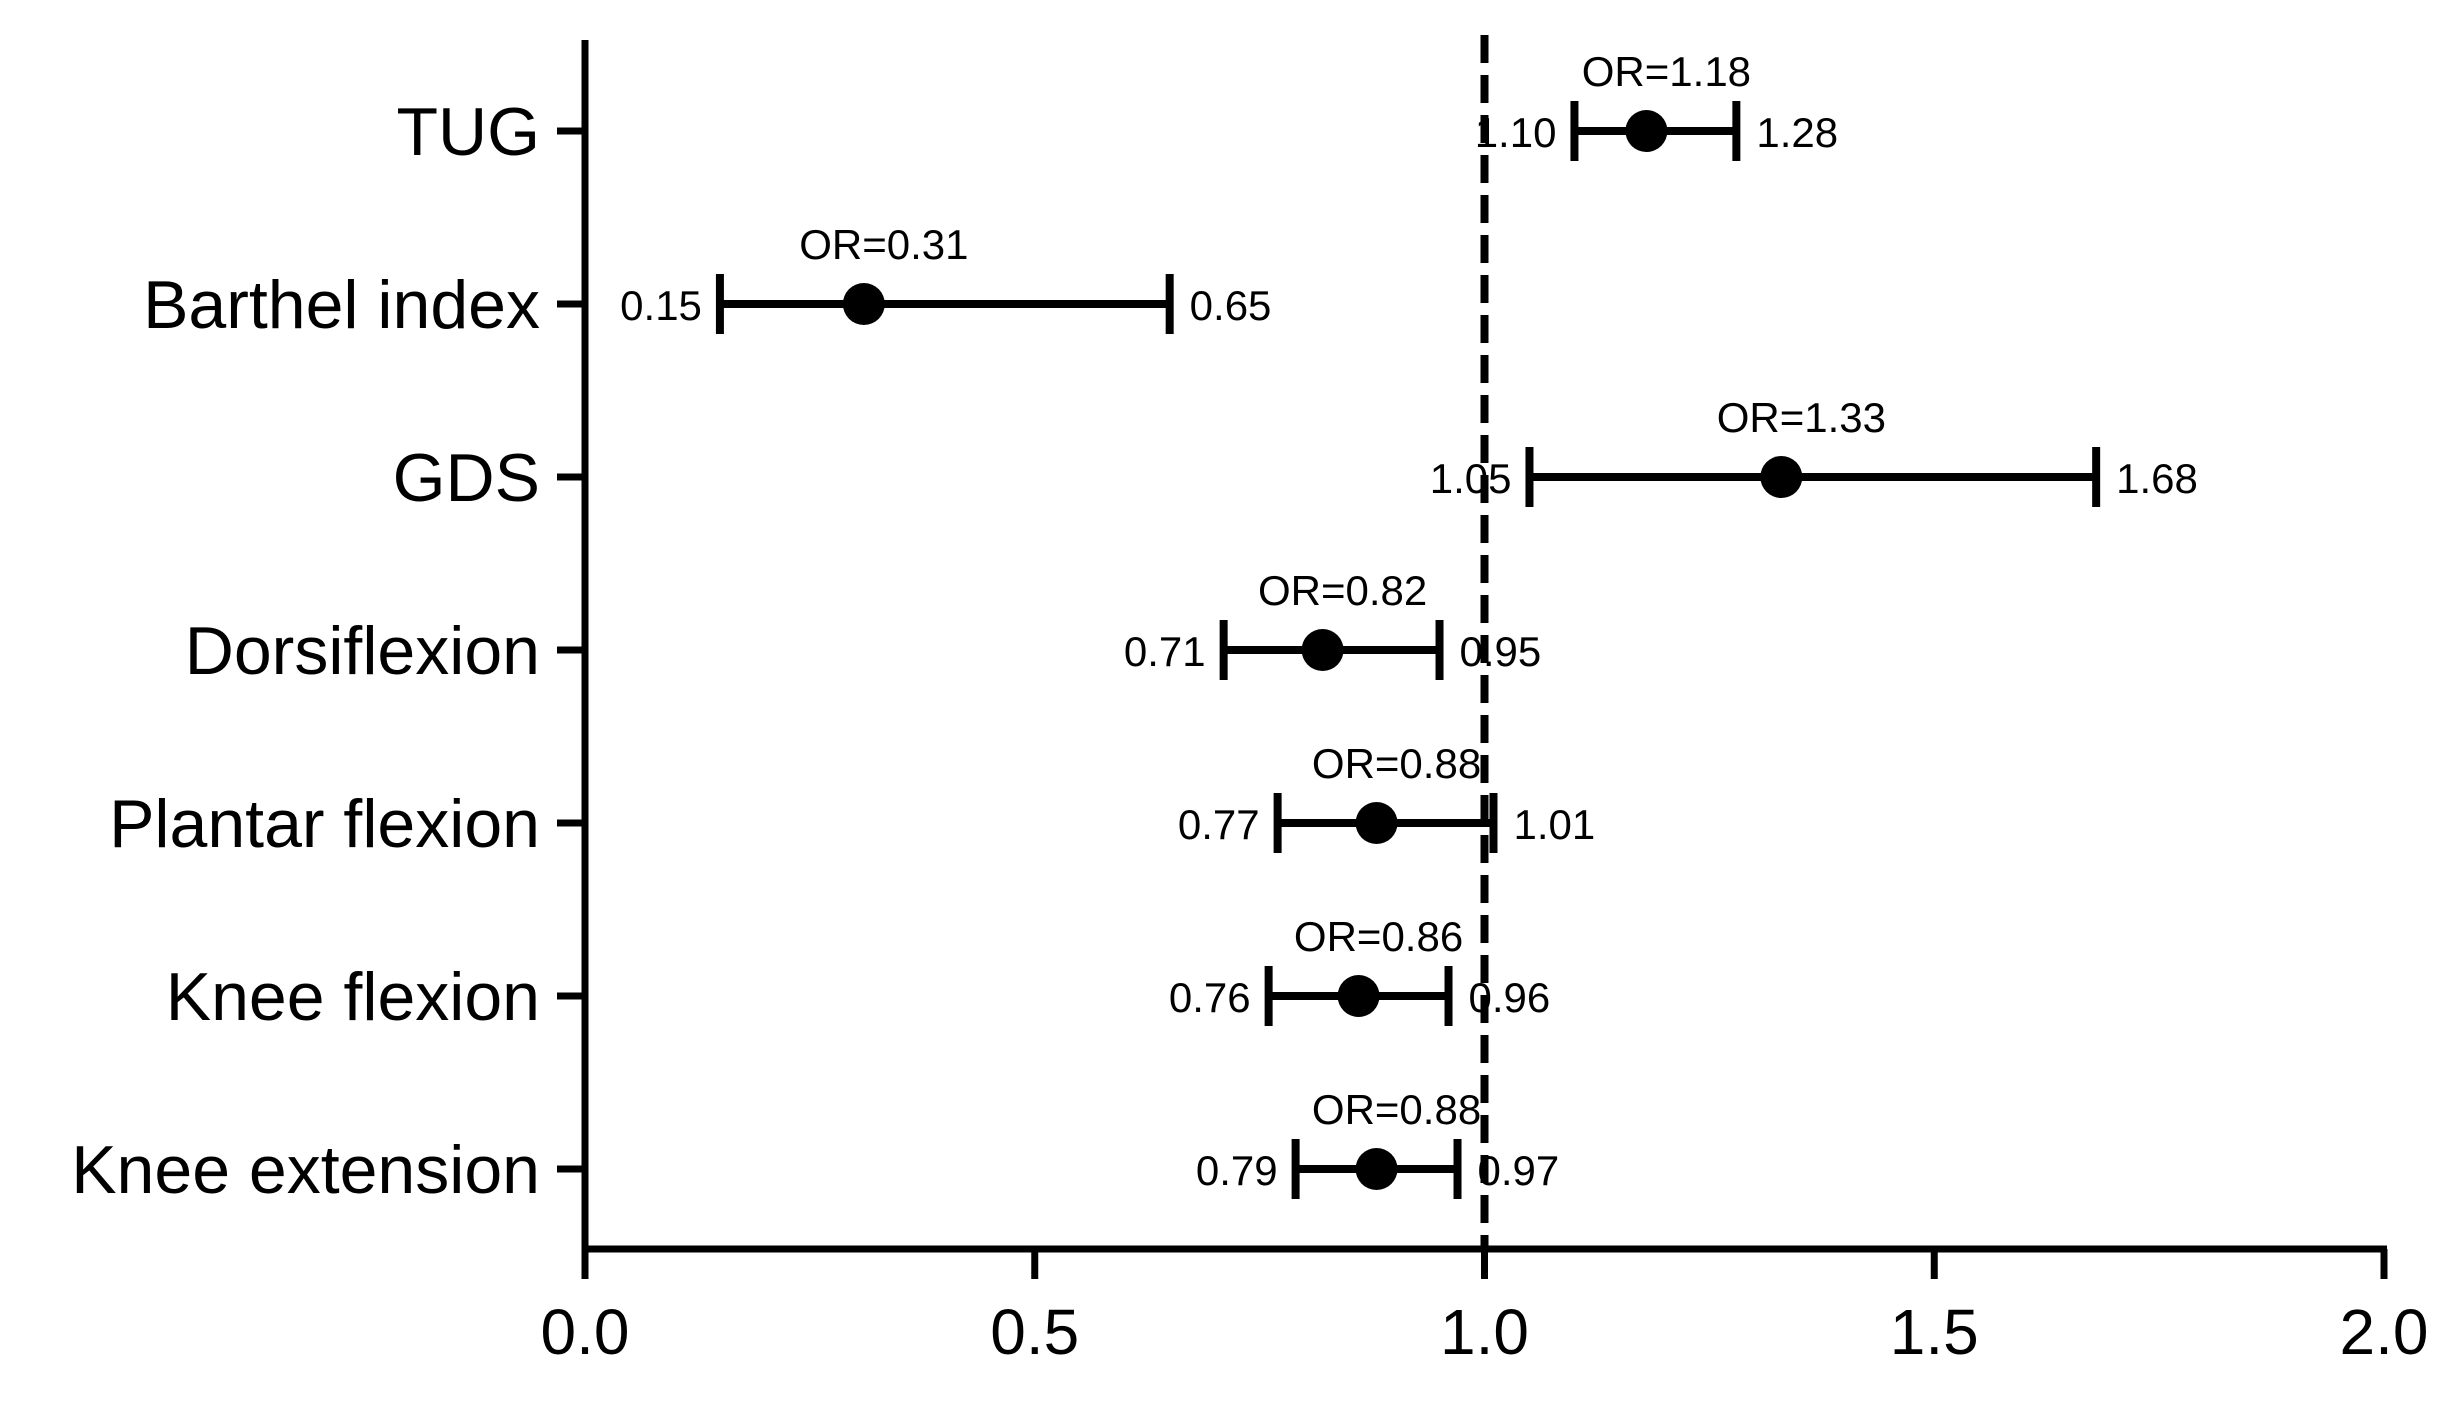  Describe the element at coordinates (353, 997) in the screenshot. I see `category-label: Knee flexion` at that location.